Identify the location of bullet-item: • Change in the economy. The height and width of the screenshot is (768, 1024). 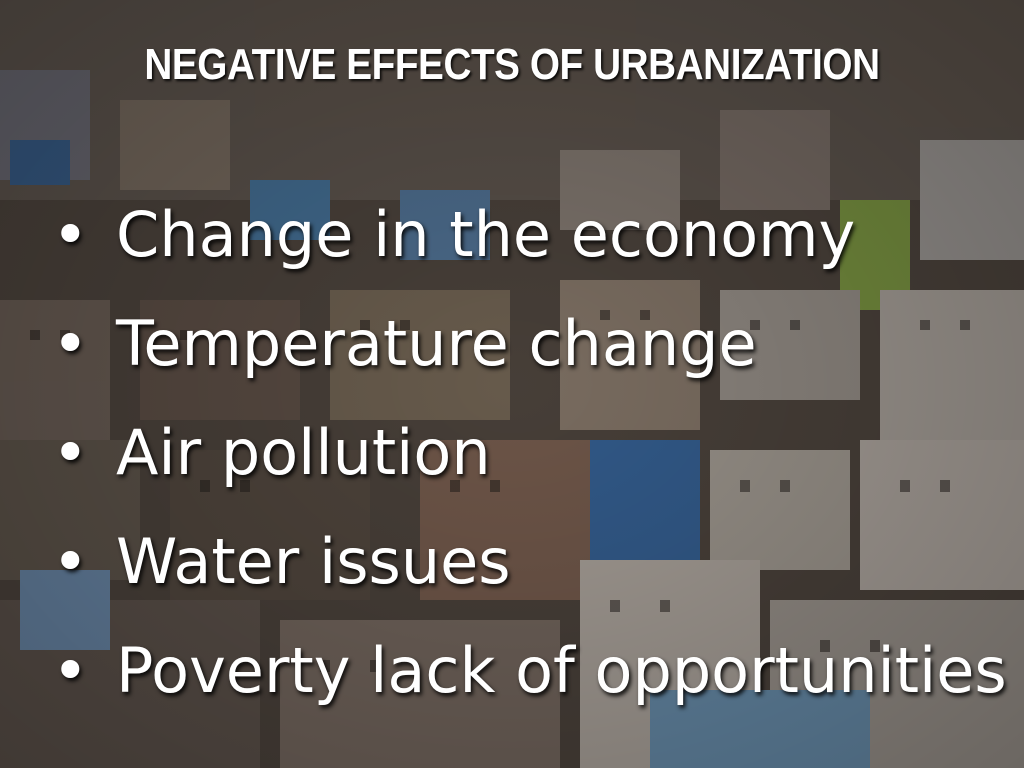
(529, 252).